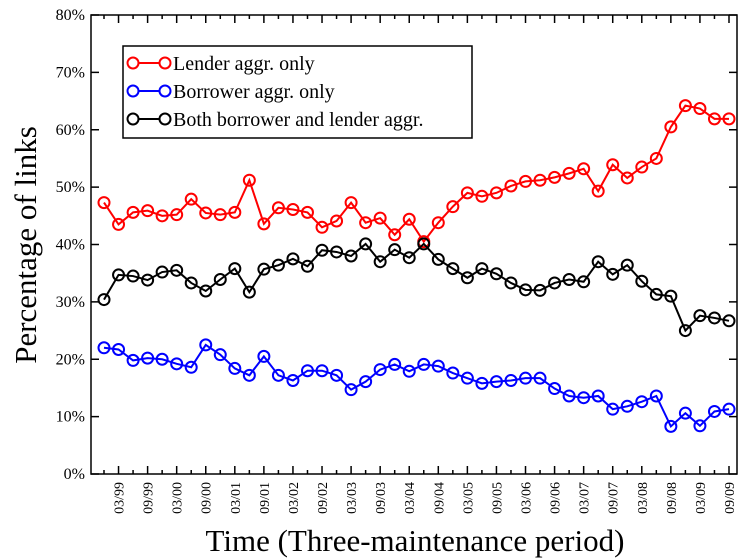  Describe the element at coordinates (149, 498) in the screenshot. I see `x-tick-label: 09/99` at that location.